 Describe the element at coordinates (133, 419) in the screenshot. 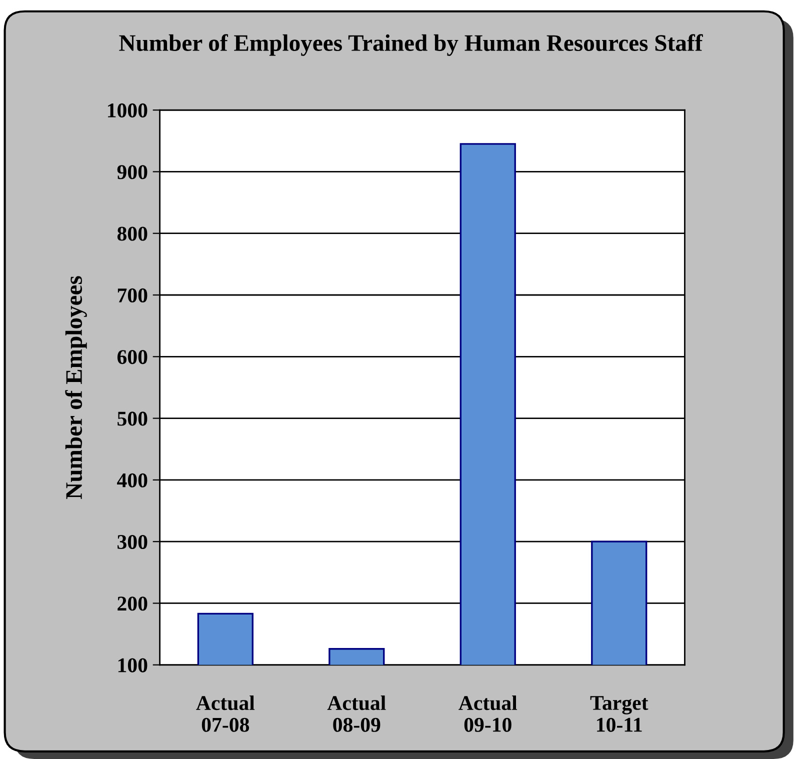

I see `y-tick-label: 500` at that location.